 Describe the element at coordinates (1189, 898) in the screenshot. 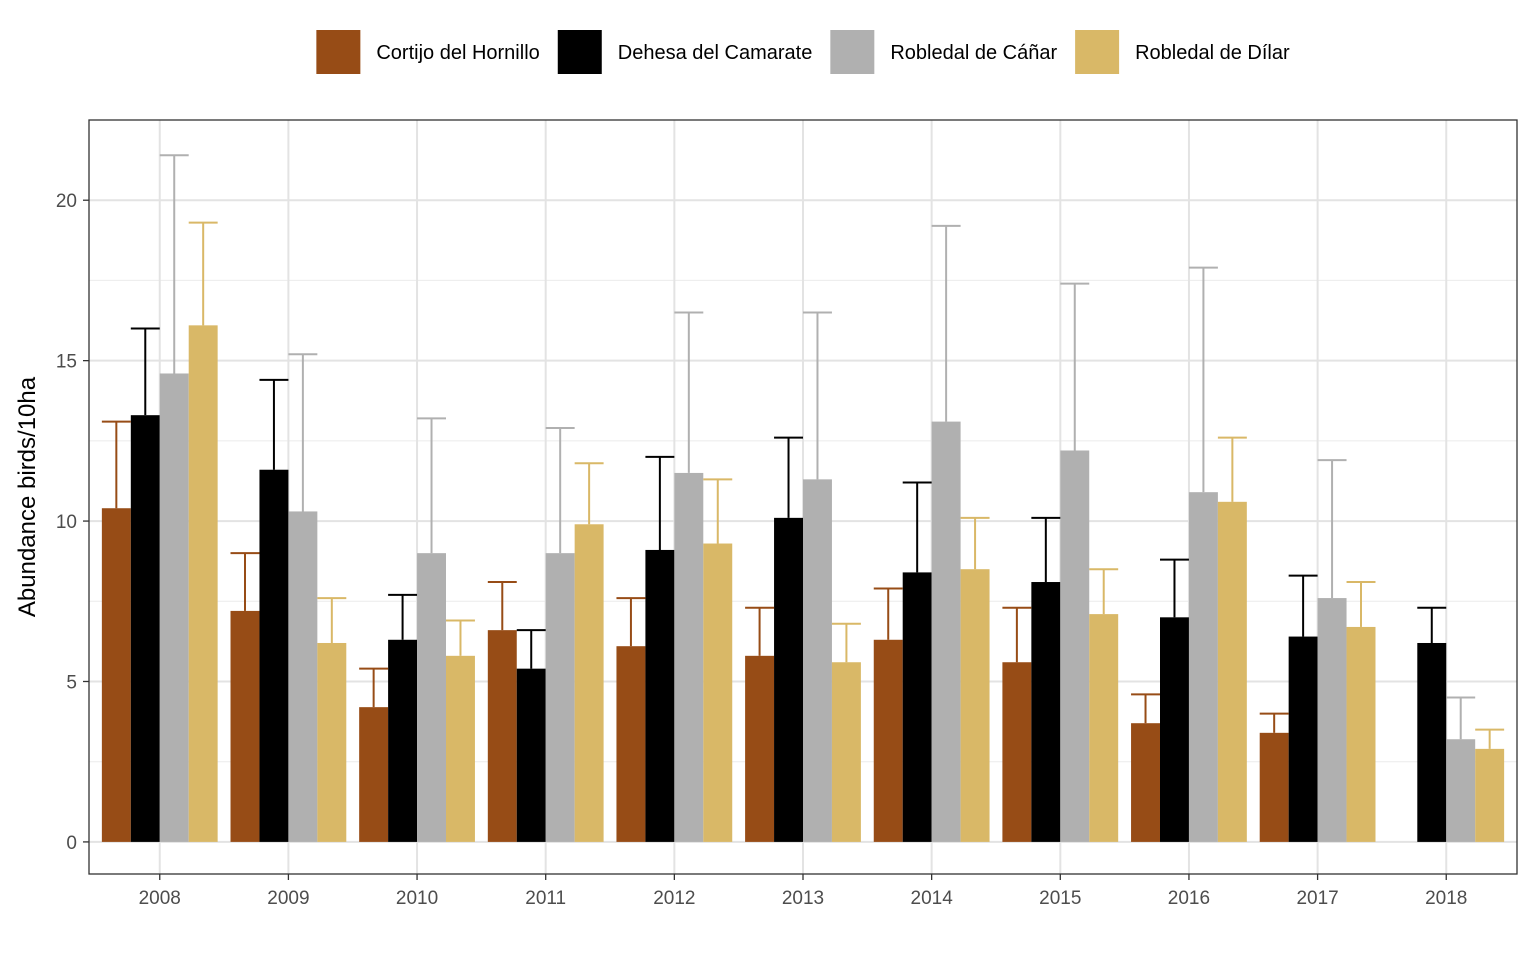

I see `x-tick-label: 2016` at that location.